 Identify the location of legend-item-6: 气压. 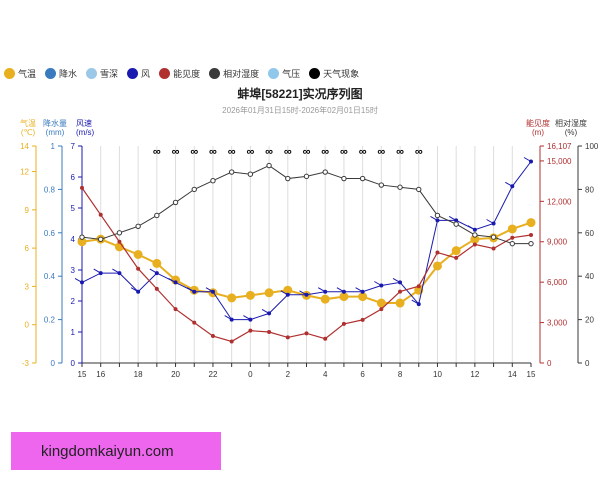
(284, 73).